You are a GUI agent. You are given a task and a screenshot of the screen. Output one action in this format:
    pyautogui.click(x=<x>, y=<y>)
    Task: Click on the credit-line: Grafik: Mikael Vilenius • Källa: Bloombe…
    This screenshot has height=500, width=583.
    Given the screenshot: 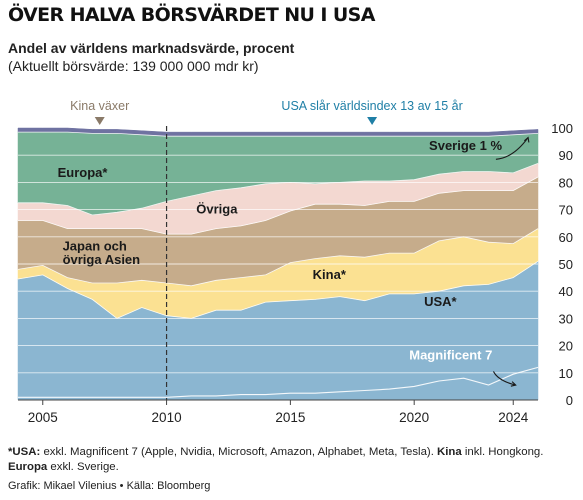 What is the action you would take?
    pyautogui.click(x=109, y=486)
    